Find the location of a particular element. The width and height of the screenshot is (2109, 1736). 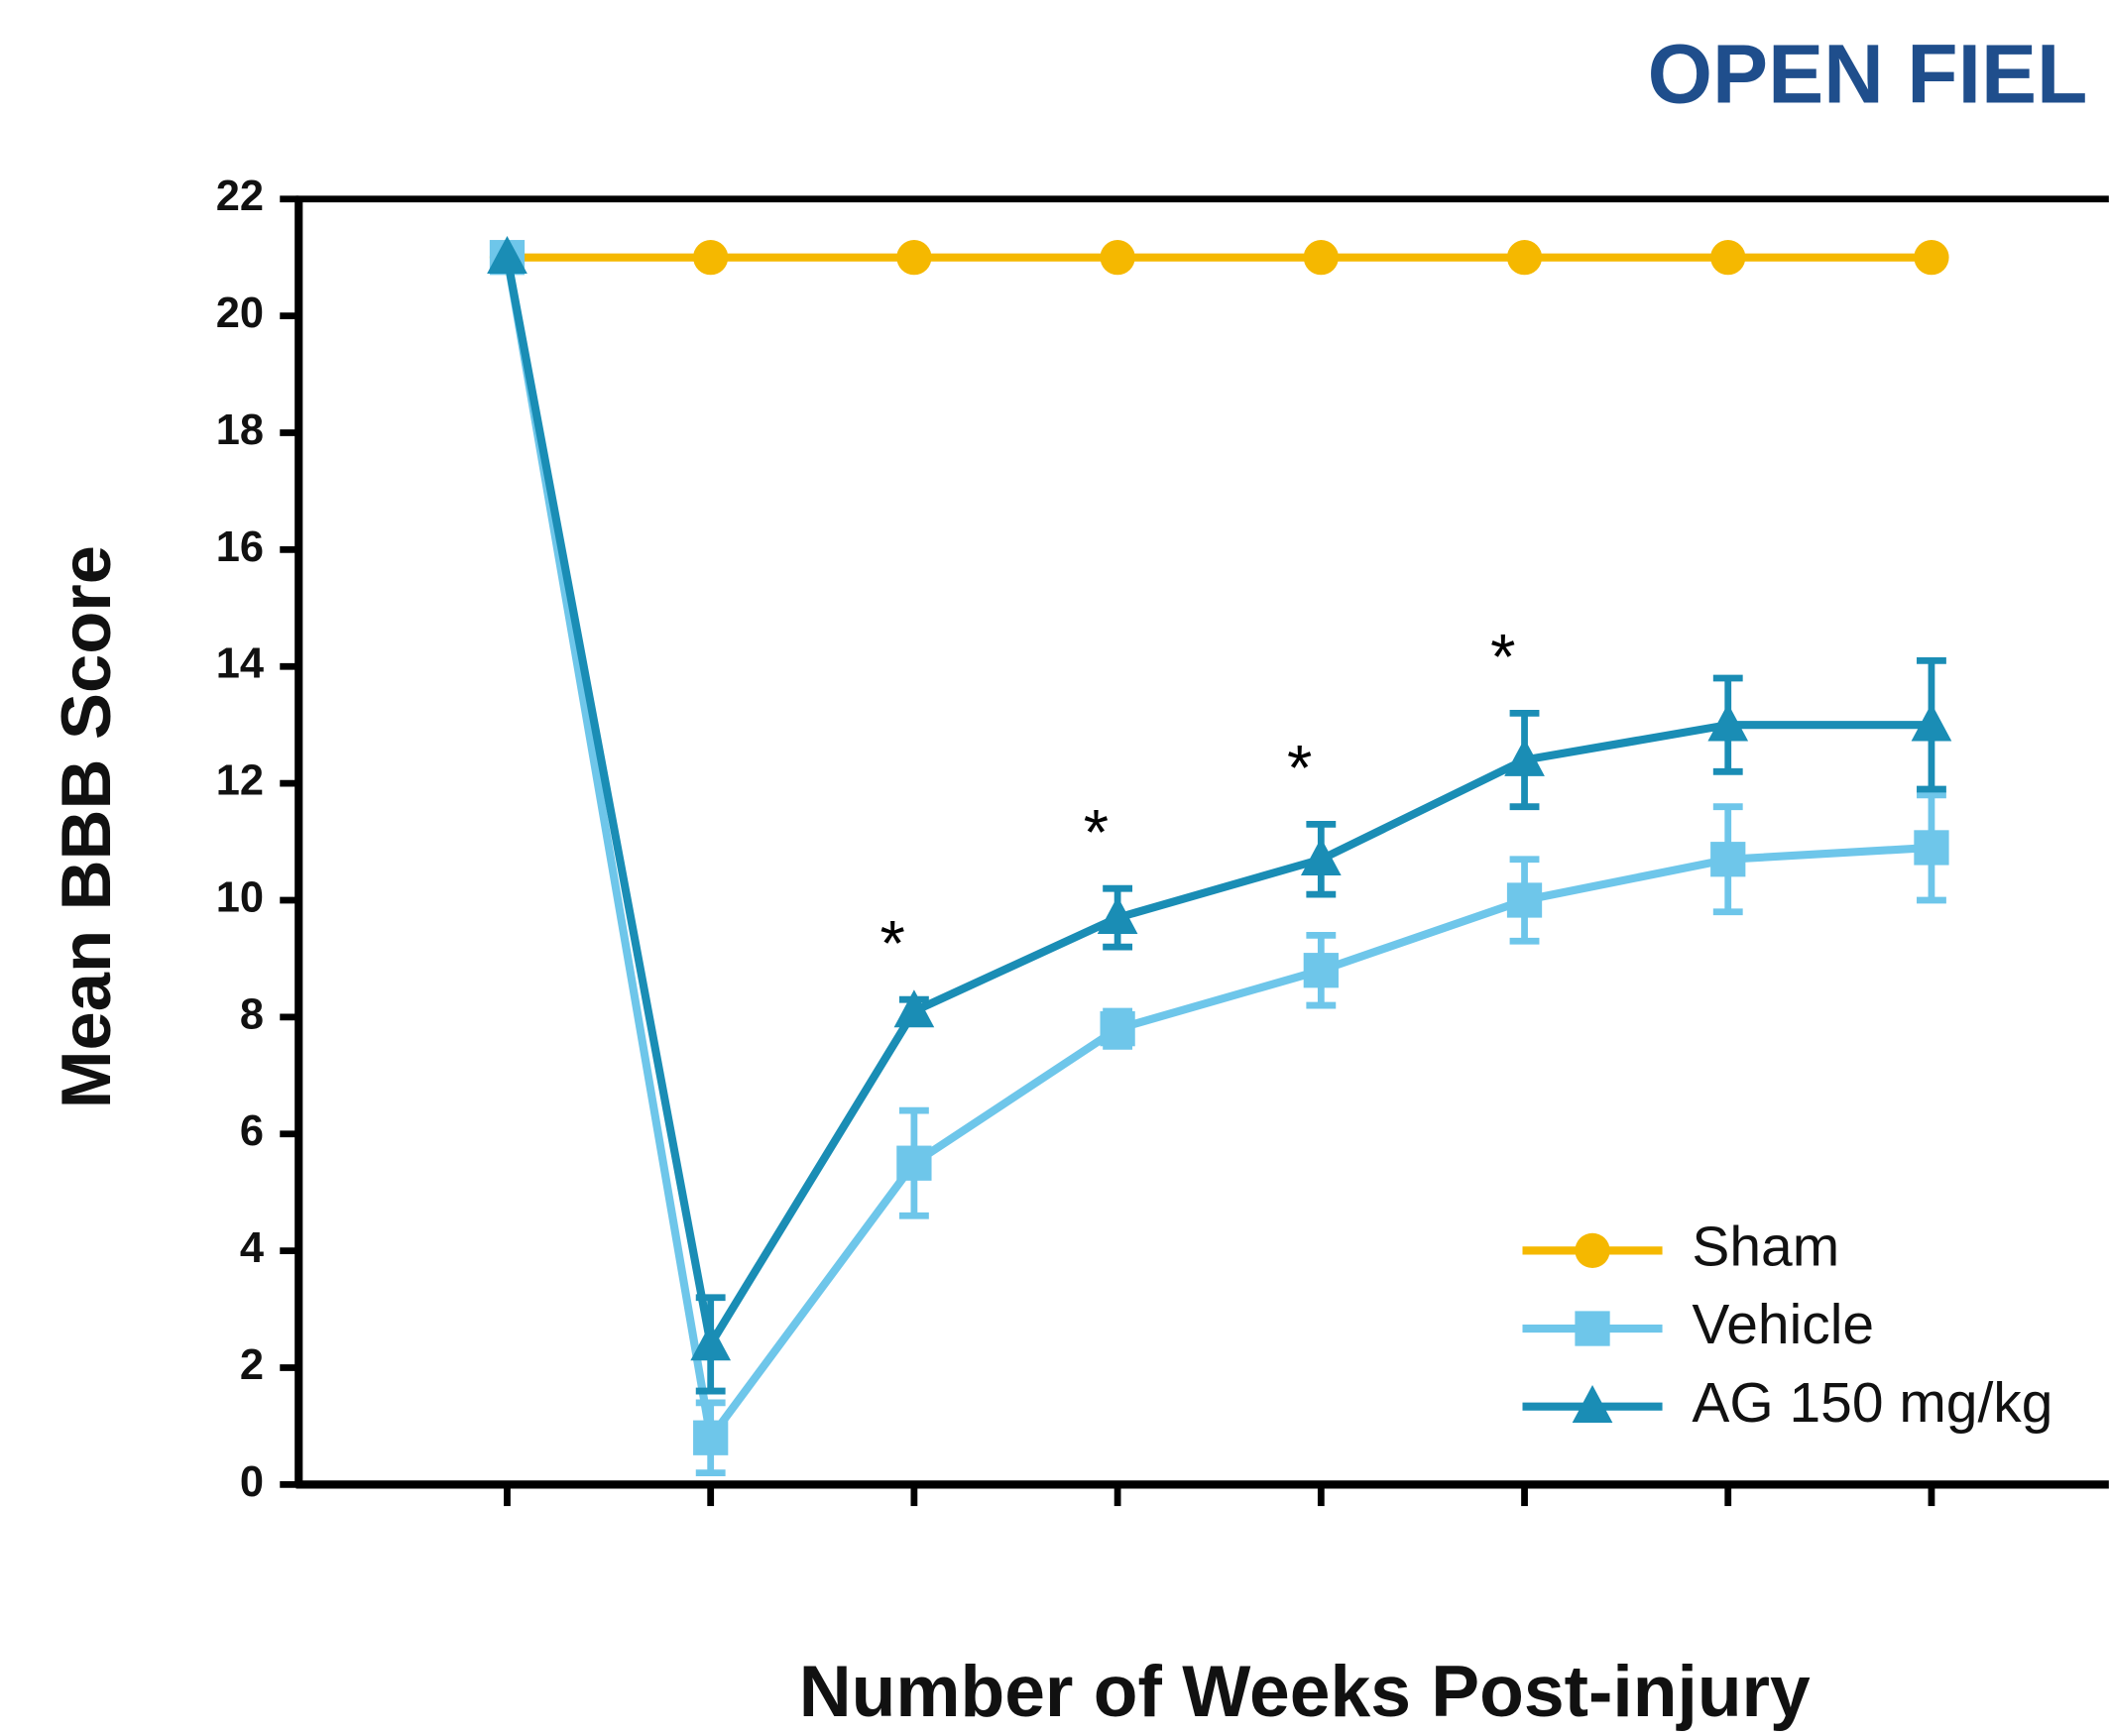

y-tick-label: 0 is located at coordinates (252, 1482).